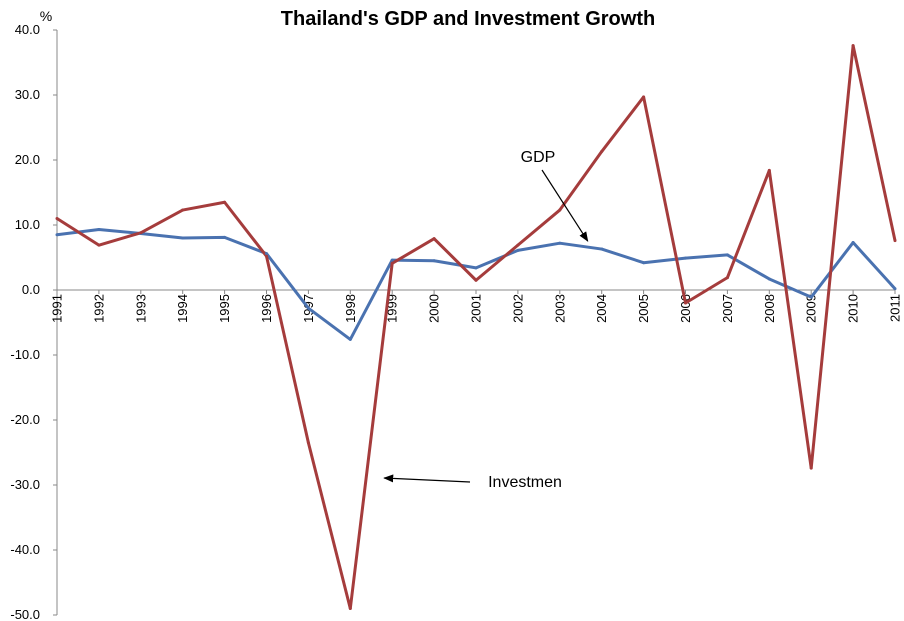 The width and height of the screenshot is (904, 621). What do you see at coordinates (643, 308) in the screenshot?
I see `x-tick-label: 2005` at bounding box center [643, 308].